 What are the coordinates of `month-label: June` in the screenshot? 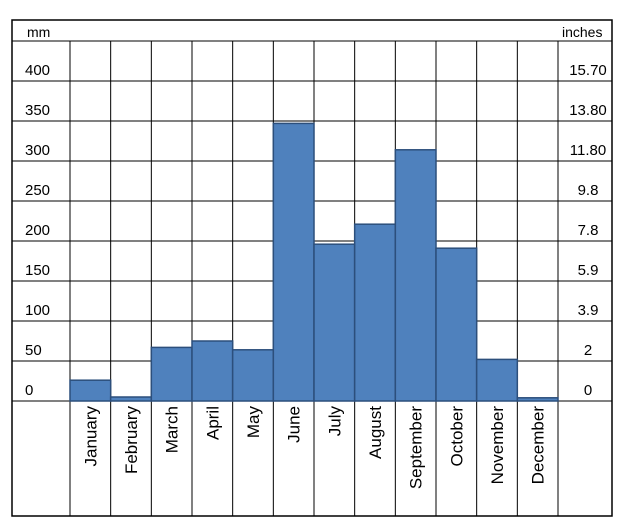 It's located at (294, 424).